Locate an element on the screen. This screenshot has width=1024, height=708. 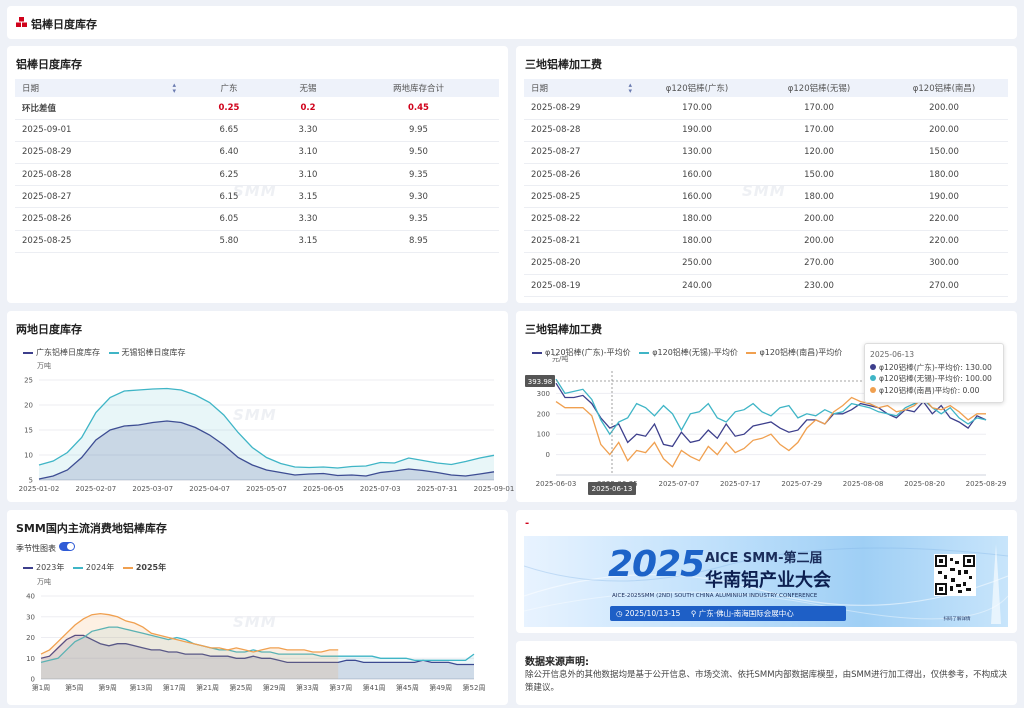
legend-fee-wuxi: φ120铝棒(无锡)-平均价 is located at coordinates (688, 352).